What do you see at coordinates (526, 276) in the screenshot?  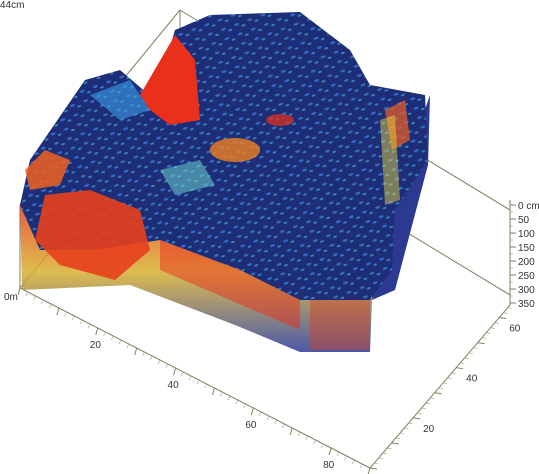 I see `depth-tick-label: 250` at bounding box center [526, 276].